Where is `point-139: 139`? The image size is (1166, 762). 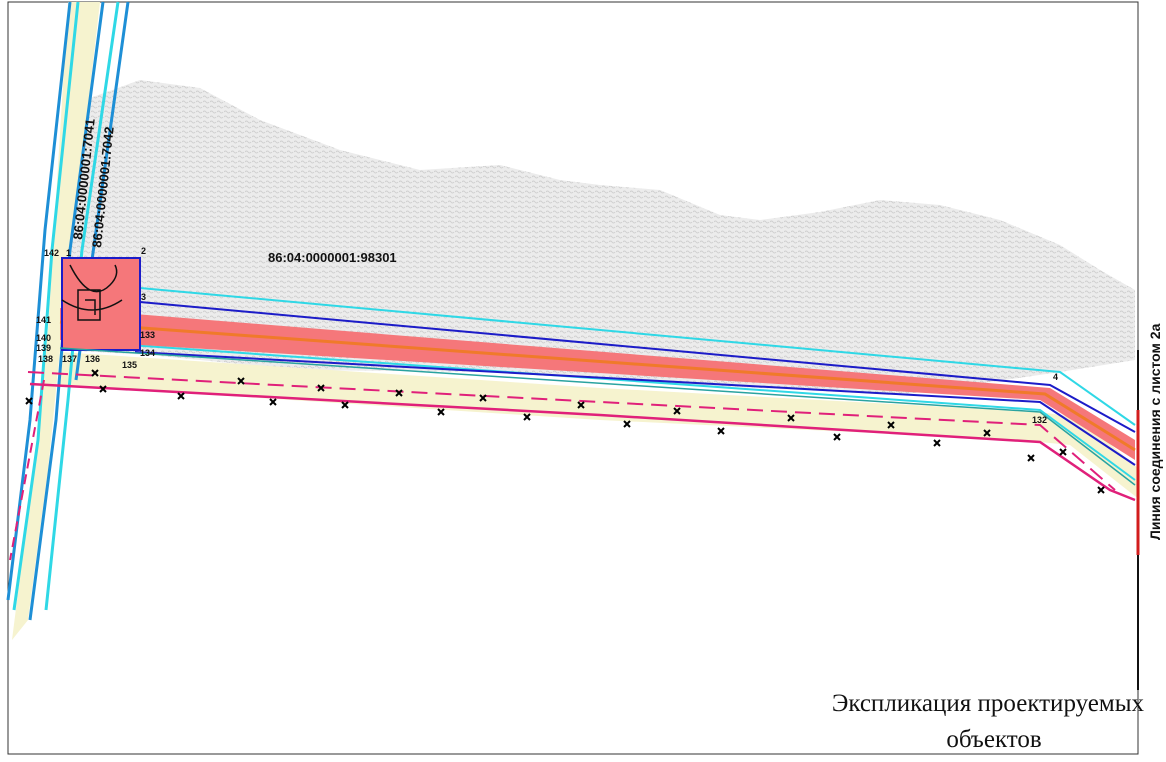 point-139: 139 is located at coordinates (43, 348).